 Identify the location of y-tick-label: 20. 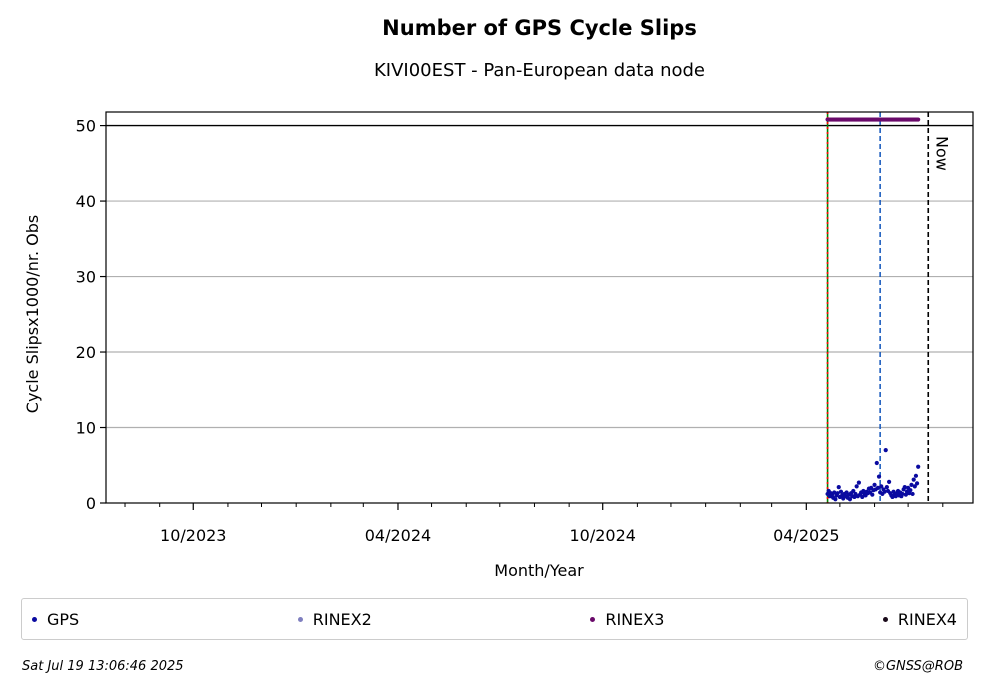
(86, 352).